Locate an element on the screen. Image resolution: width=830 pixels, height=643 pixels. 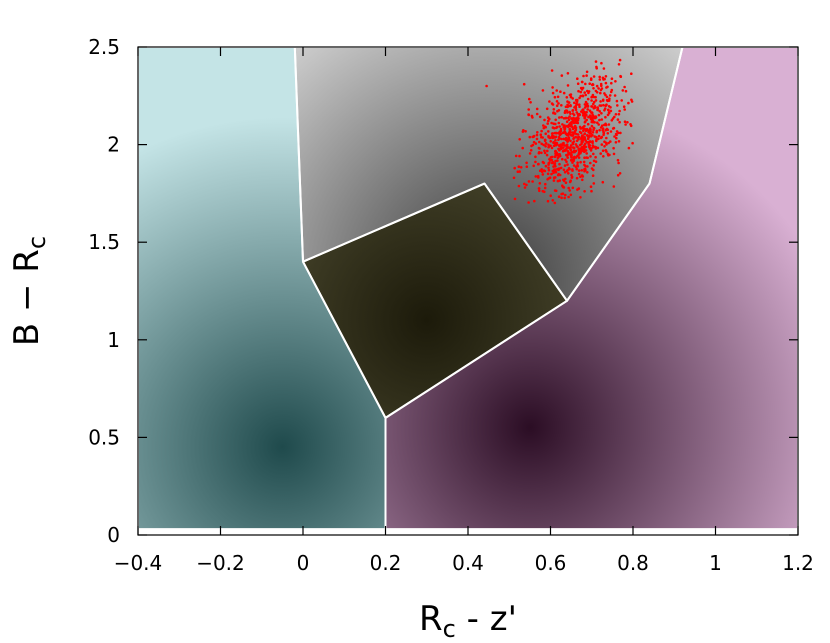
olive-region is located at coordinates (435, 300).